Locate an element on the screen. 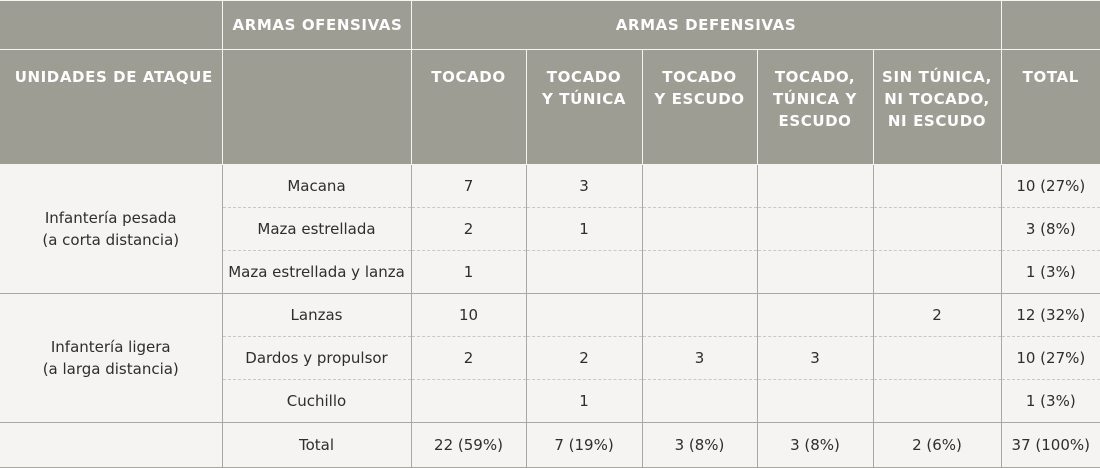 The image size is (1100, 468). col-total: TOTAL is located at coordinates (1050, 107).